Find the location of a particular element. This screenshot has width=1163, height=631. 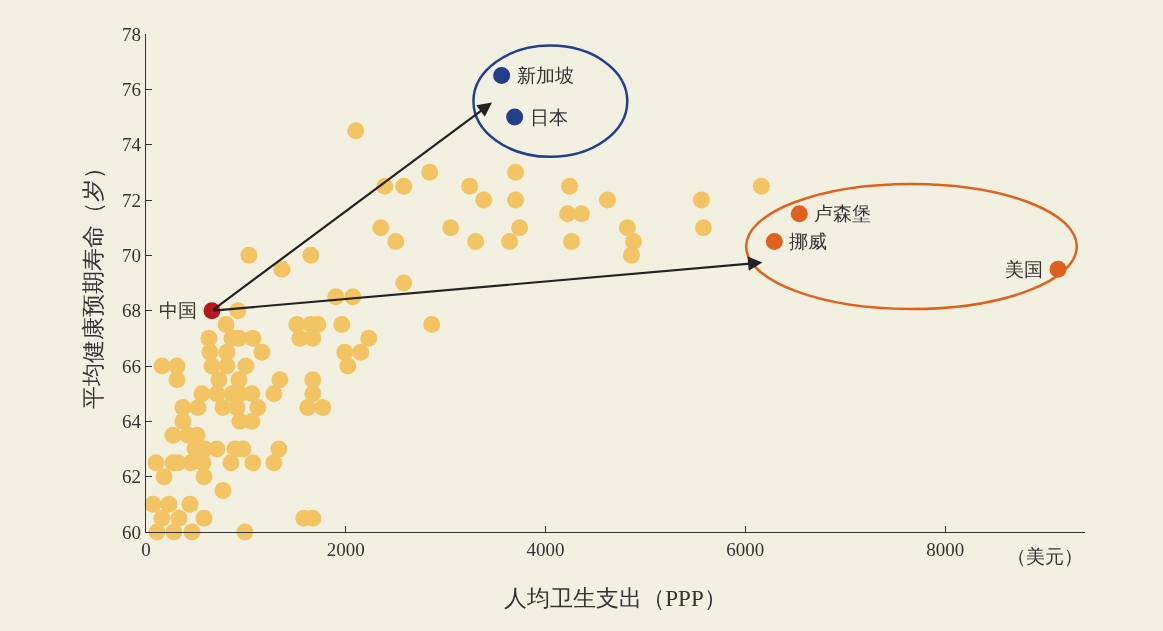

annotation: 中国 is located at coordinates (178, 310).